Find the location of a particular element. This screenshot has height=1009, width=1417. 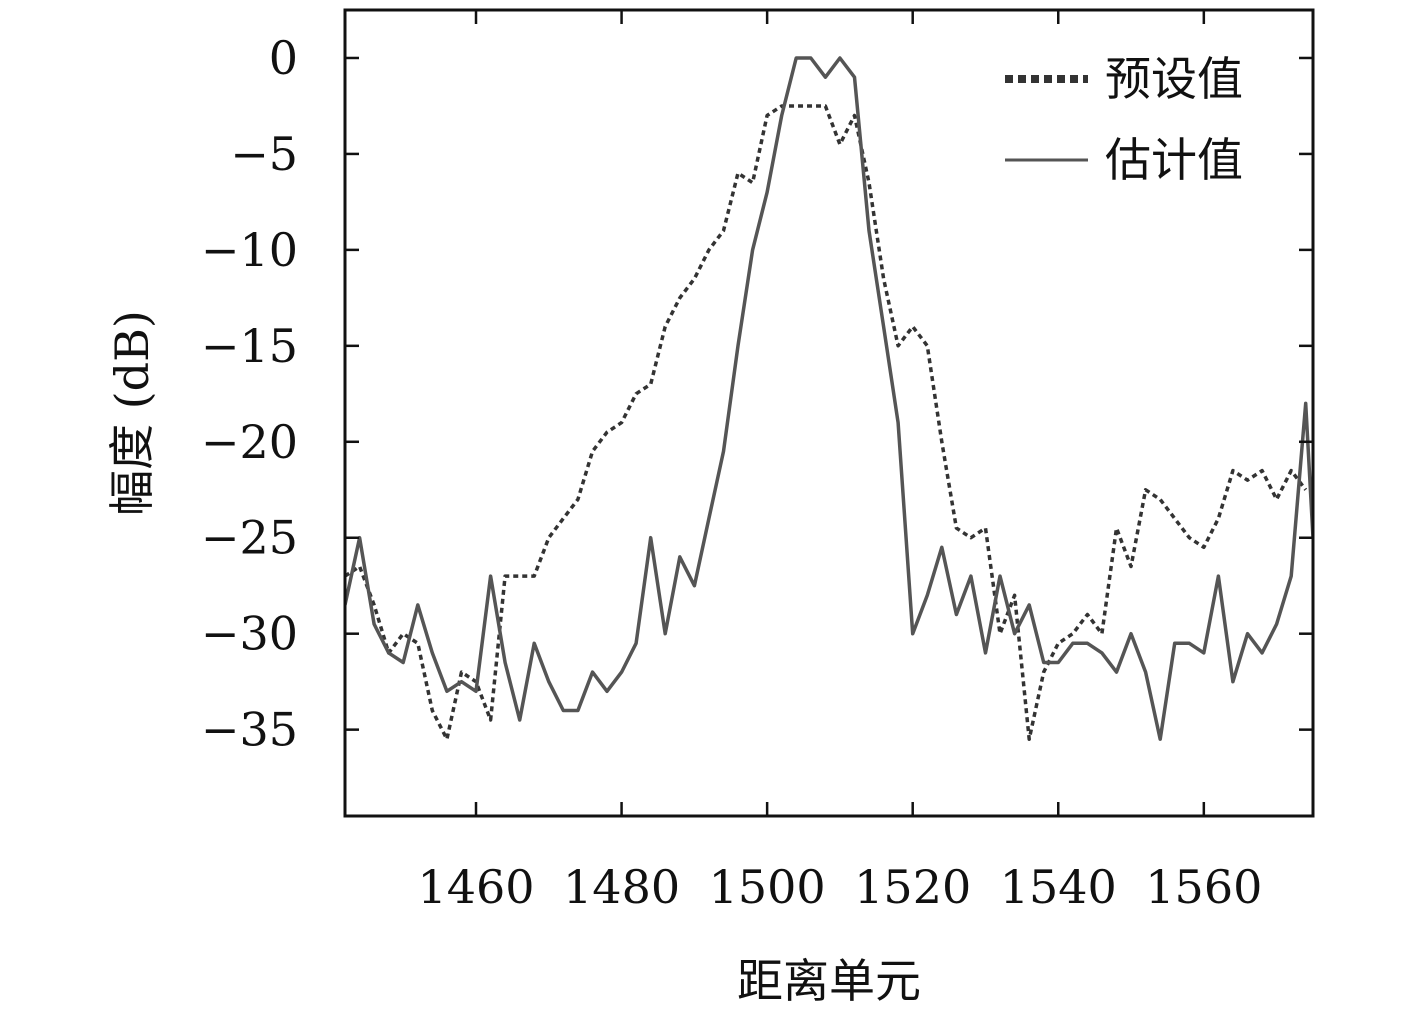

legend-label-preset: 预设值 is located at coordinates (1174, 79).